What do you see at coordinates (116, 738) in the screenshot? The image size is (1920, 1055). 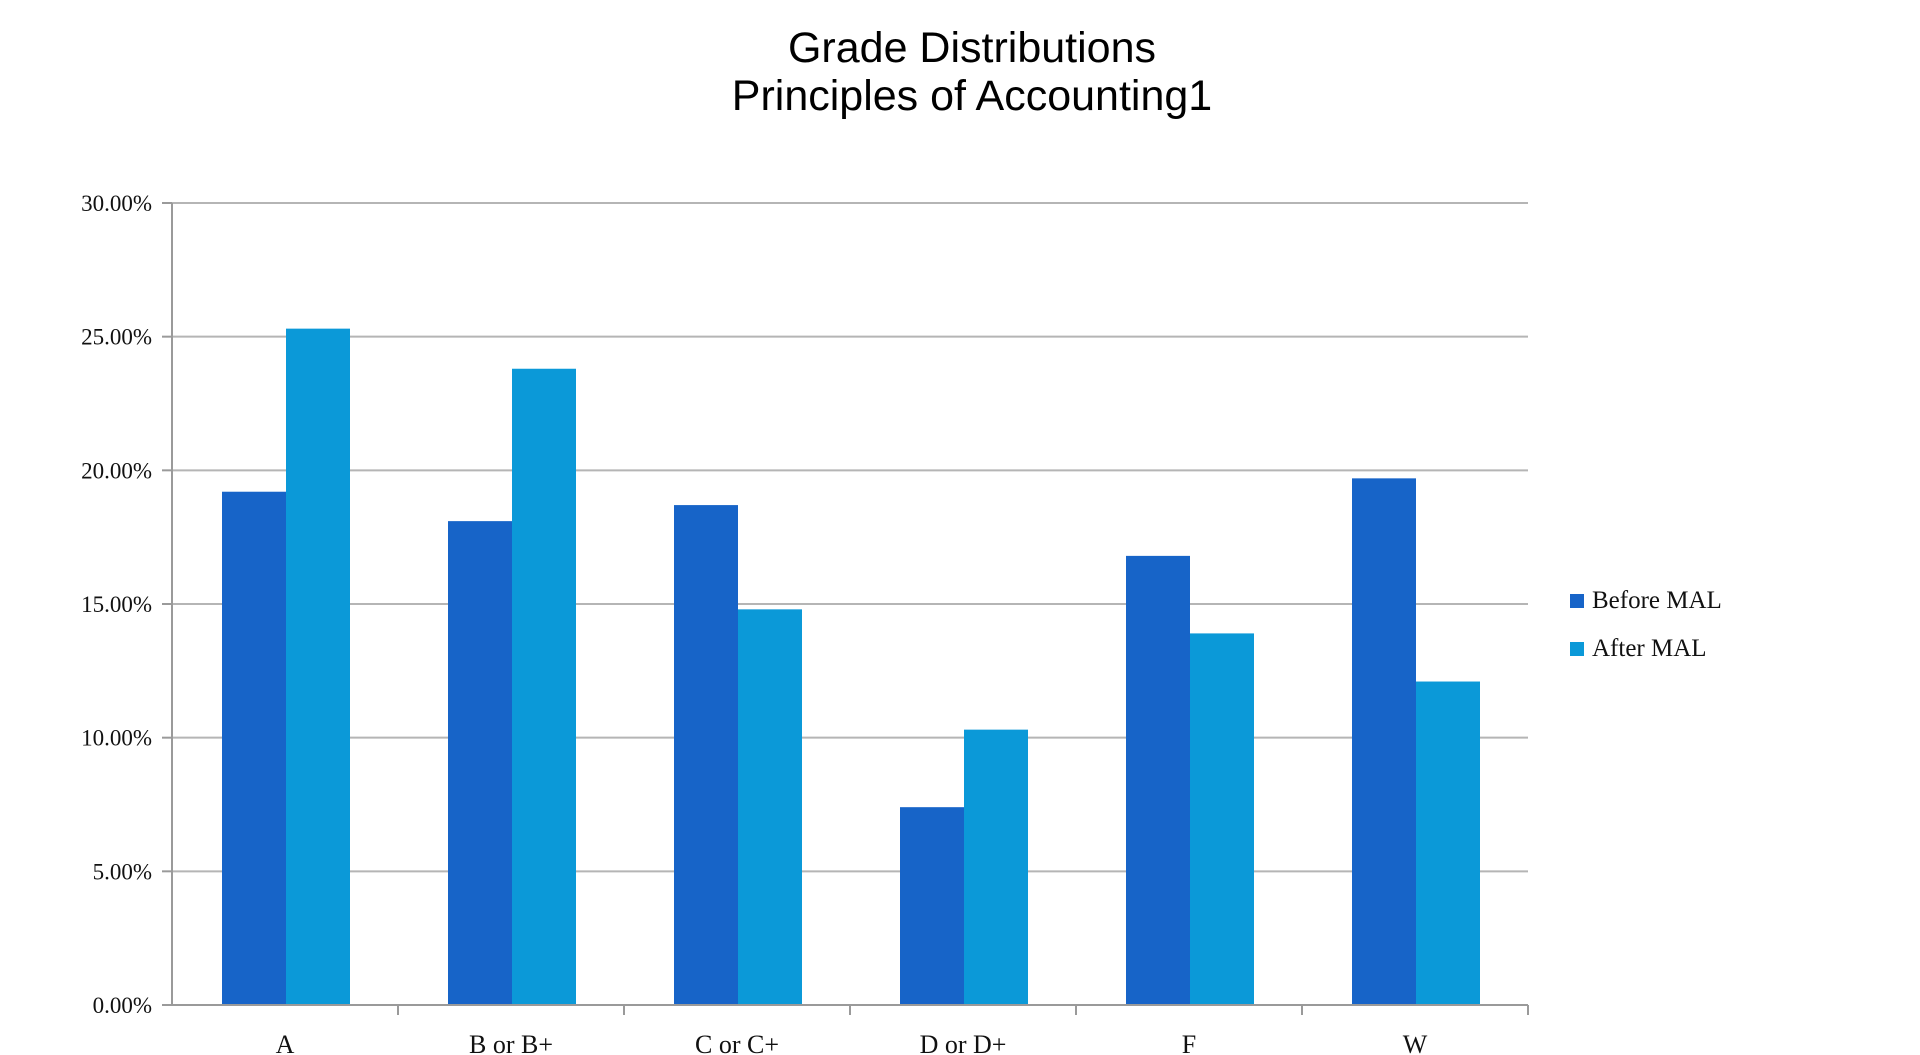 I see `y-axis-tick-label: 10.00%` at bounding box center [116, 738].